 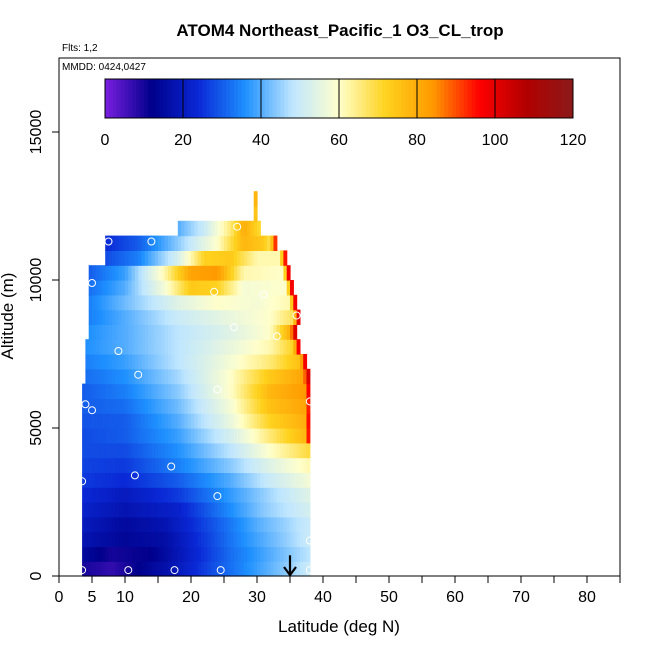 What do you see at coordinates (323, 597) in the screenshot?
I see `x-tick-label: 40` at bounding box center [323, 597].